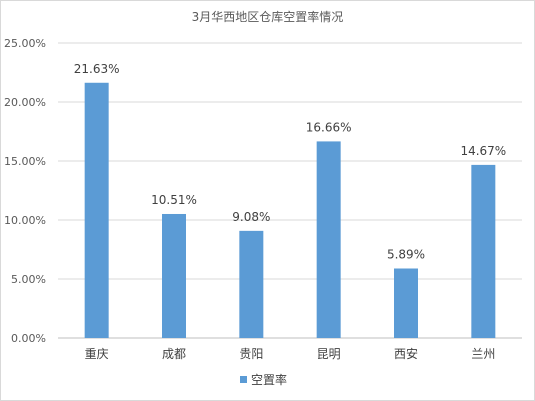  I want to click on data-label: 16.66%, so click(329, 127).